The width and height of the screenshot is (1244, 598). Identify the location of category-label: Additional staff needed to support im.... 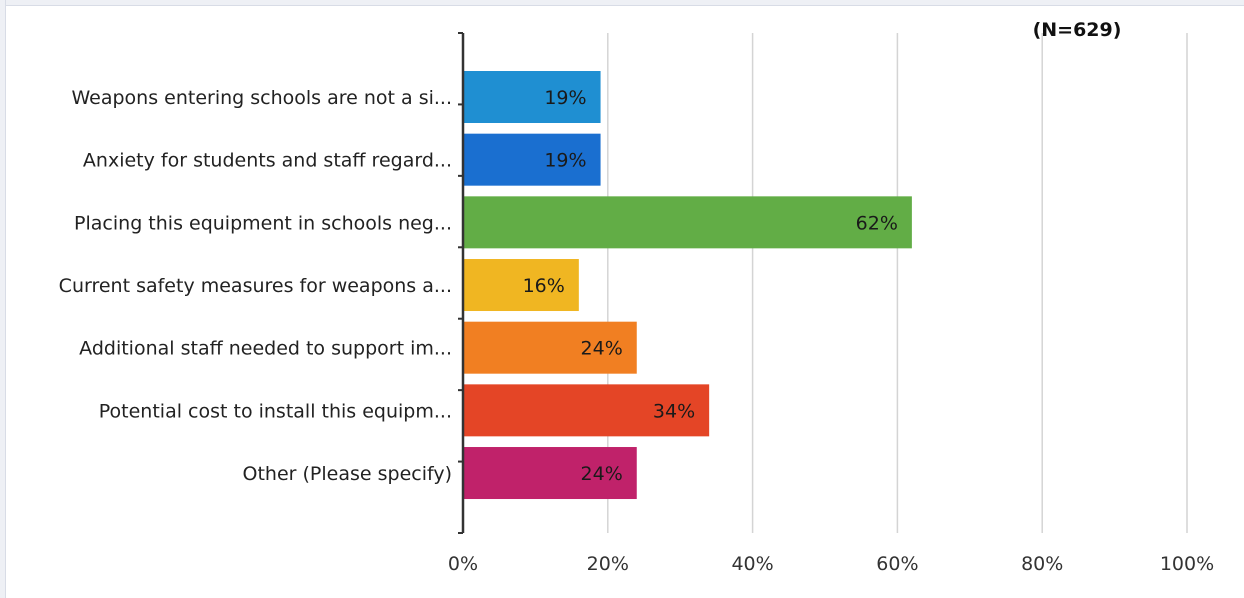
(265, 349).